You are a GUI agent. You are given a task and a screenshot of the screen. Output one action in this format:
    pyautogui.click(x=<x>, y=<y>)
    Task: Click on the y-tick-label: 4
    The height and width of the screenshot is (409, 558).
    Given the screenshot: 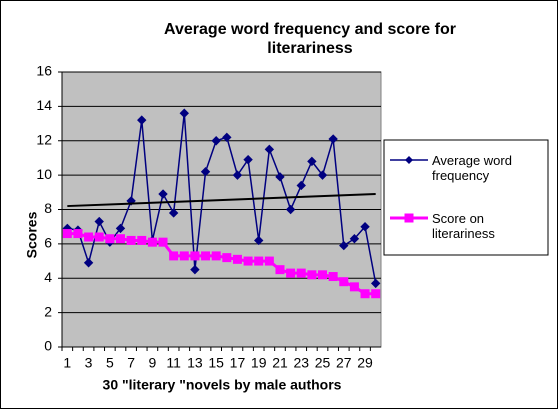 What is the action you would take?
    pyautogui.click(x=48, y=277)
    